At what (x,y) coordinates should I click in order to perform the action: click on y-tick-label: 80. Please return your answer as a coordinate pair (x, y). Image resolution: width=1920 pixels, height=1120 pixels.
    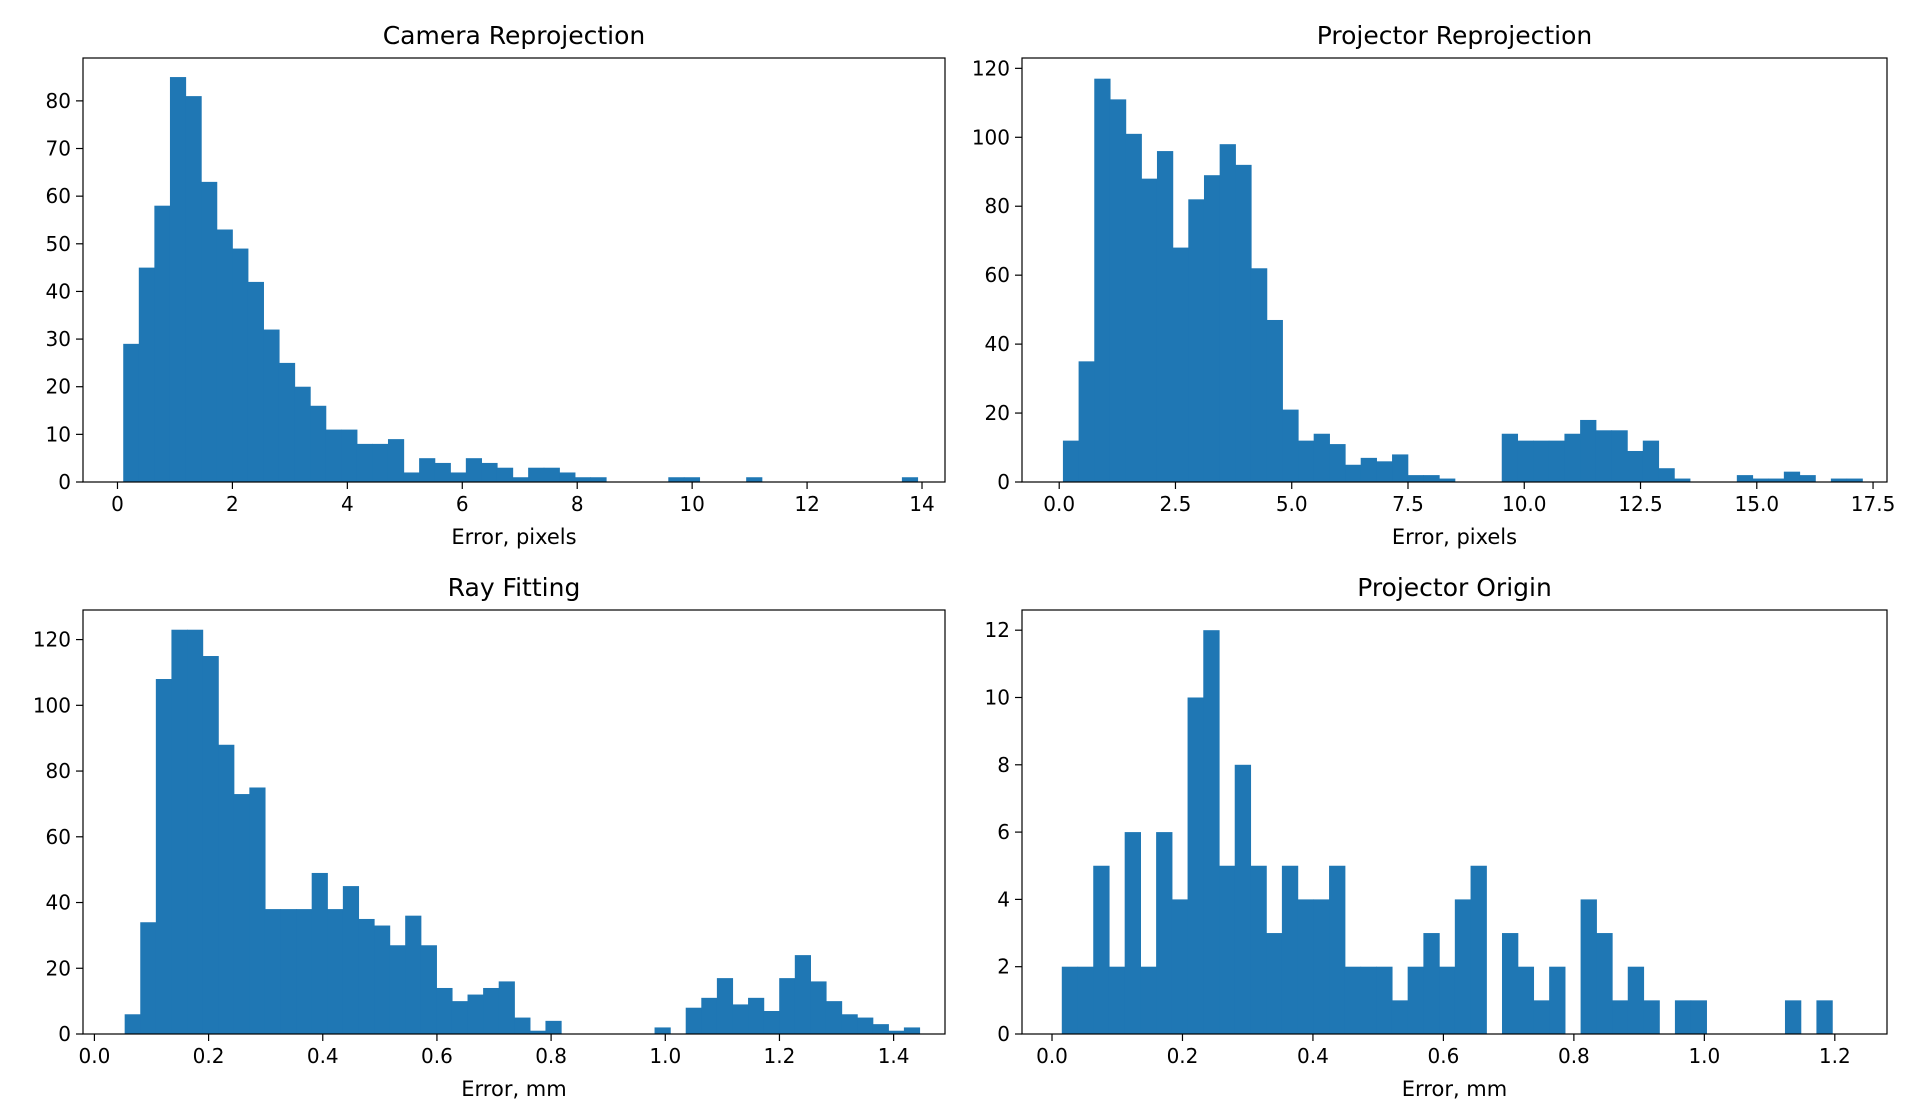
    Looking at the image, I should click on (58, 101).